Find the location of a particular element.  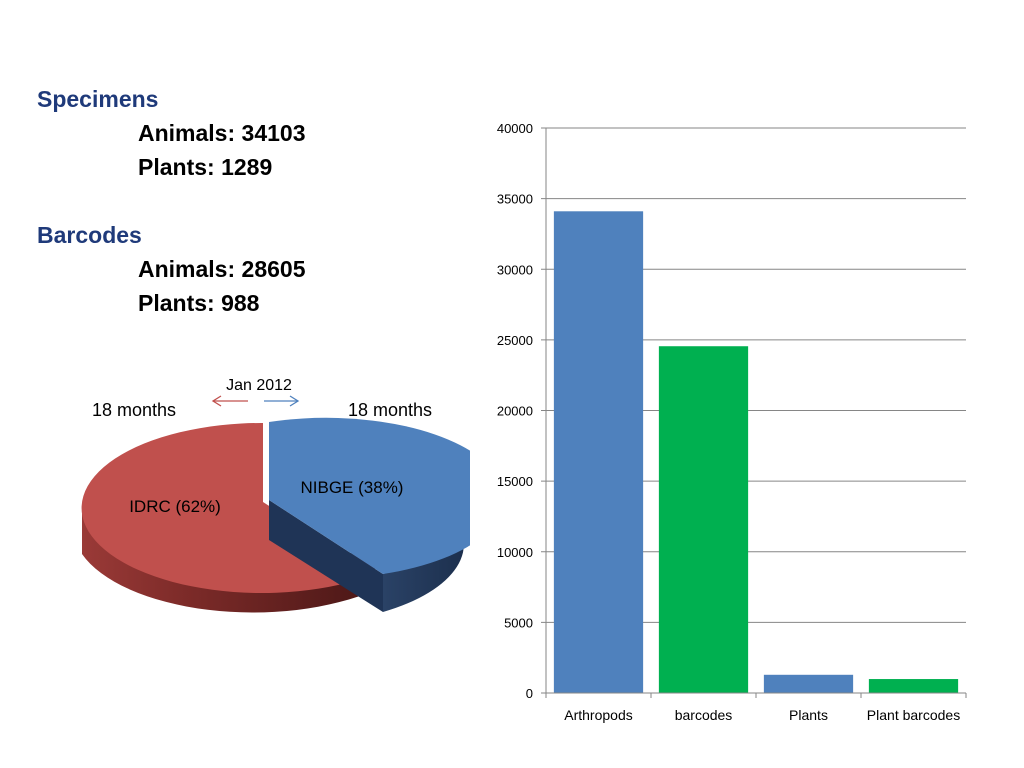

x-category-label: Arthropods is located at coordinates (598, 715).